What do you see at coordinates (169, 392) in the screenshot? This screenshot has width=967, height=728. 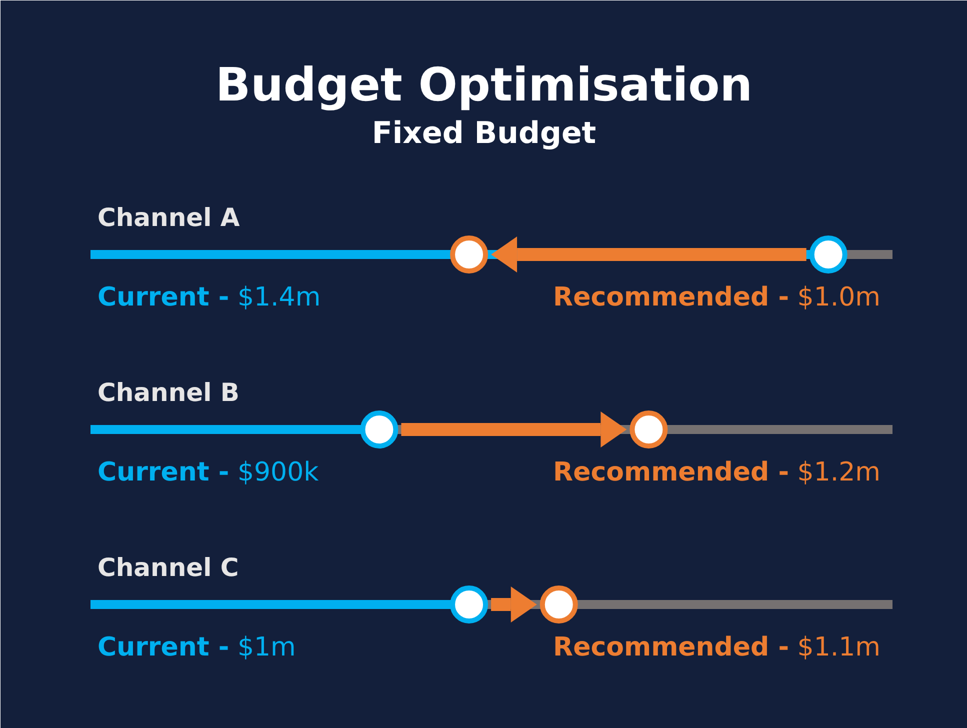 I see `category-label: Channel B` at bounding box center [169, 392].